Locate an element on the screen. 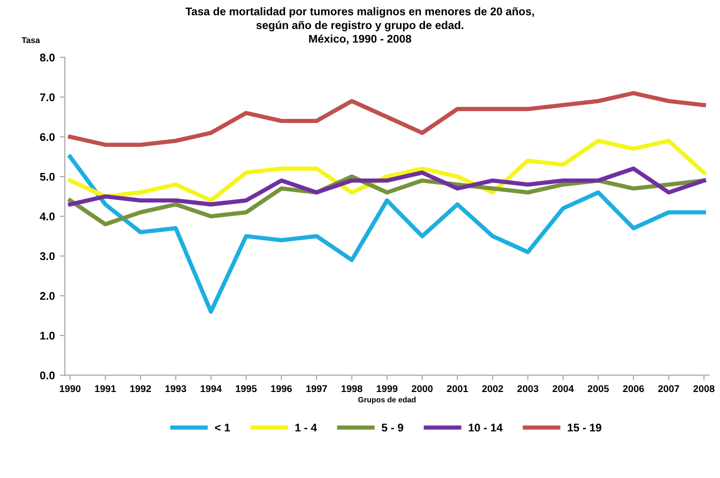 The width and height of the screenshot is (720, 478). x-tick-label: 2004 is located at coordinates (563, 388).